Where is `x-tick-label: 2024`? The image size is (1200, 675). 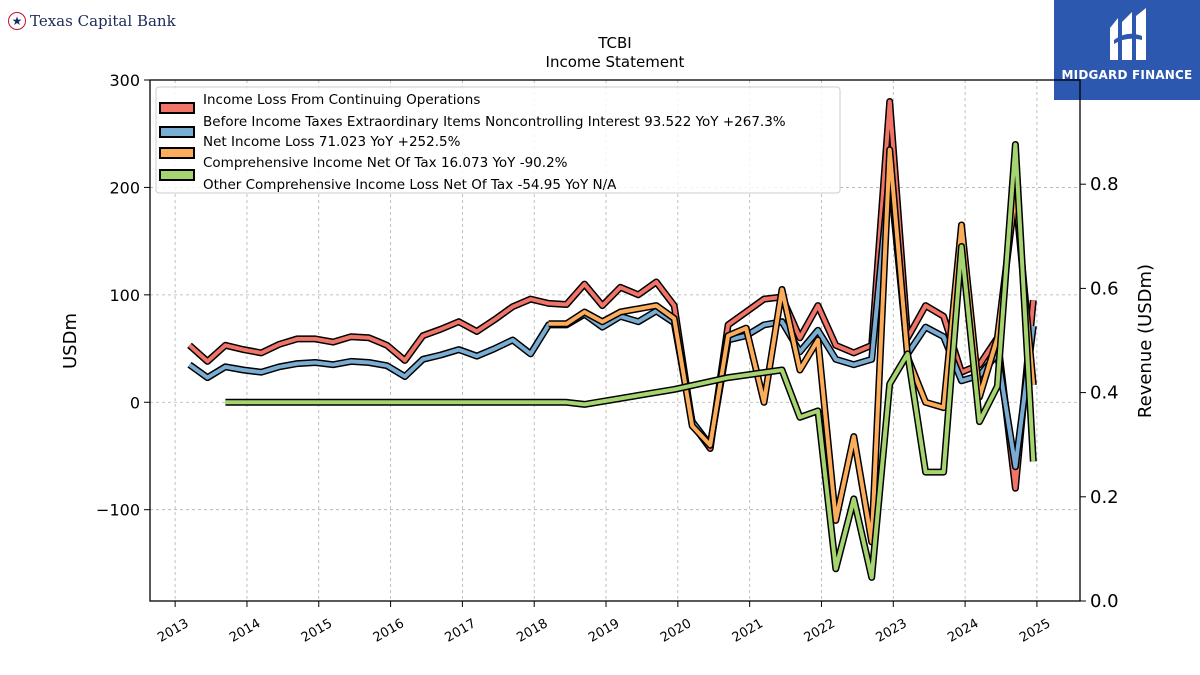 x-tick-label: 2024 is located at coordinates (963, 631).